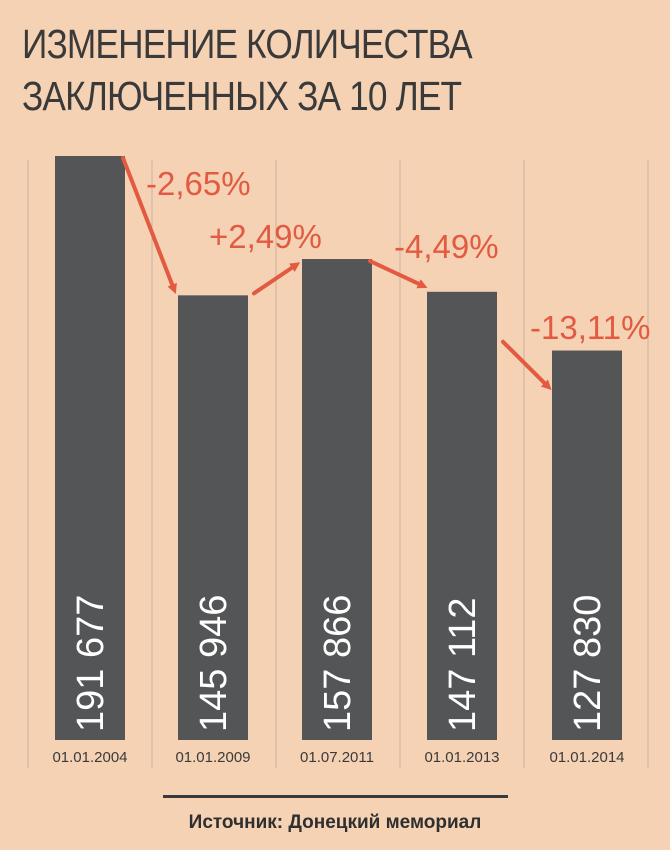 This screenshot has width=670, height=850. I want to click on category-label: 01.01.2013, so click(461, 757).